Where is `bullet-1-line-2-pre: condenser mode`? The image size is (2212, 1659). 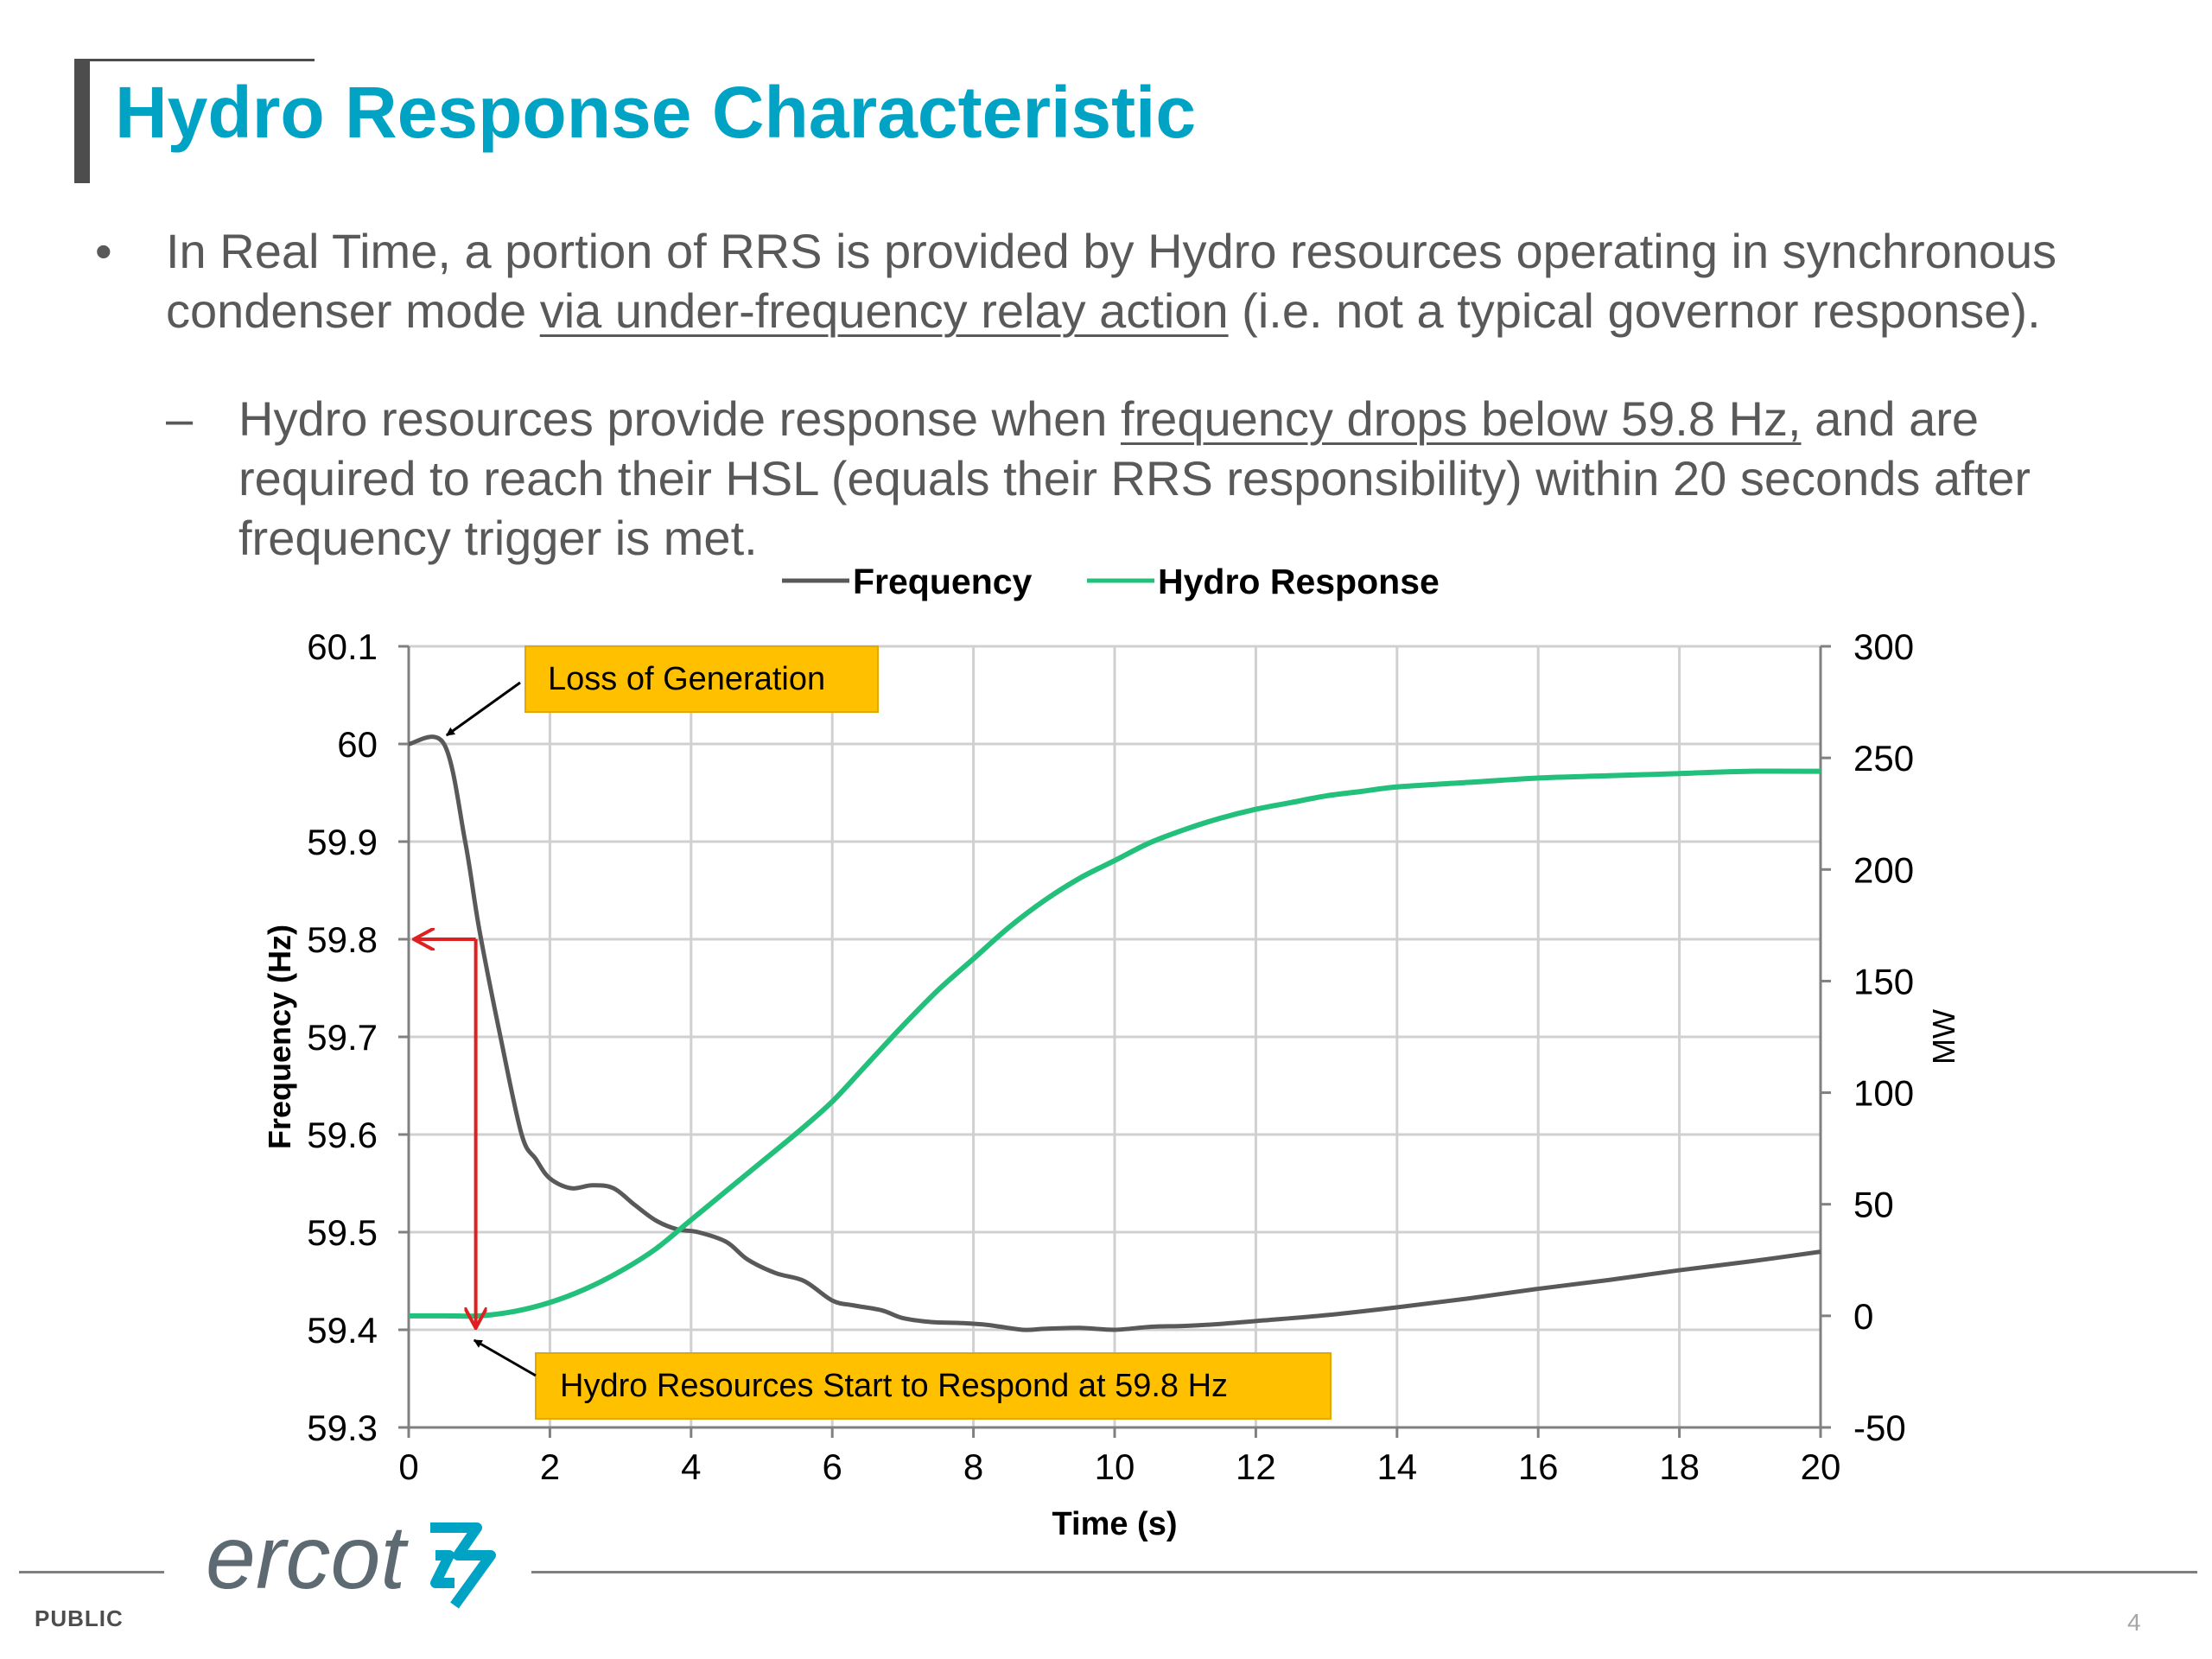 bullet-1-line-2-pre: condenser mode is located at coordinates (353, 310).